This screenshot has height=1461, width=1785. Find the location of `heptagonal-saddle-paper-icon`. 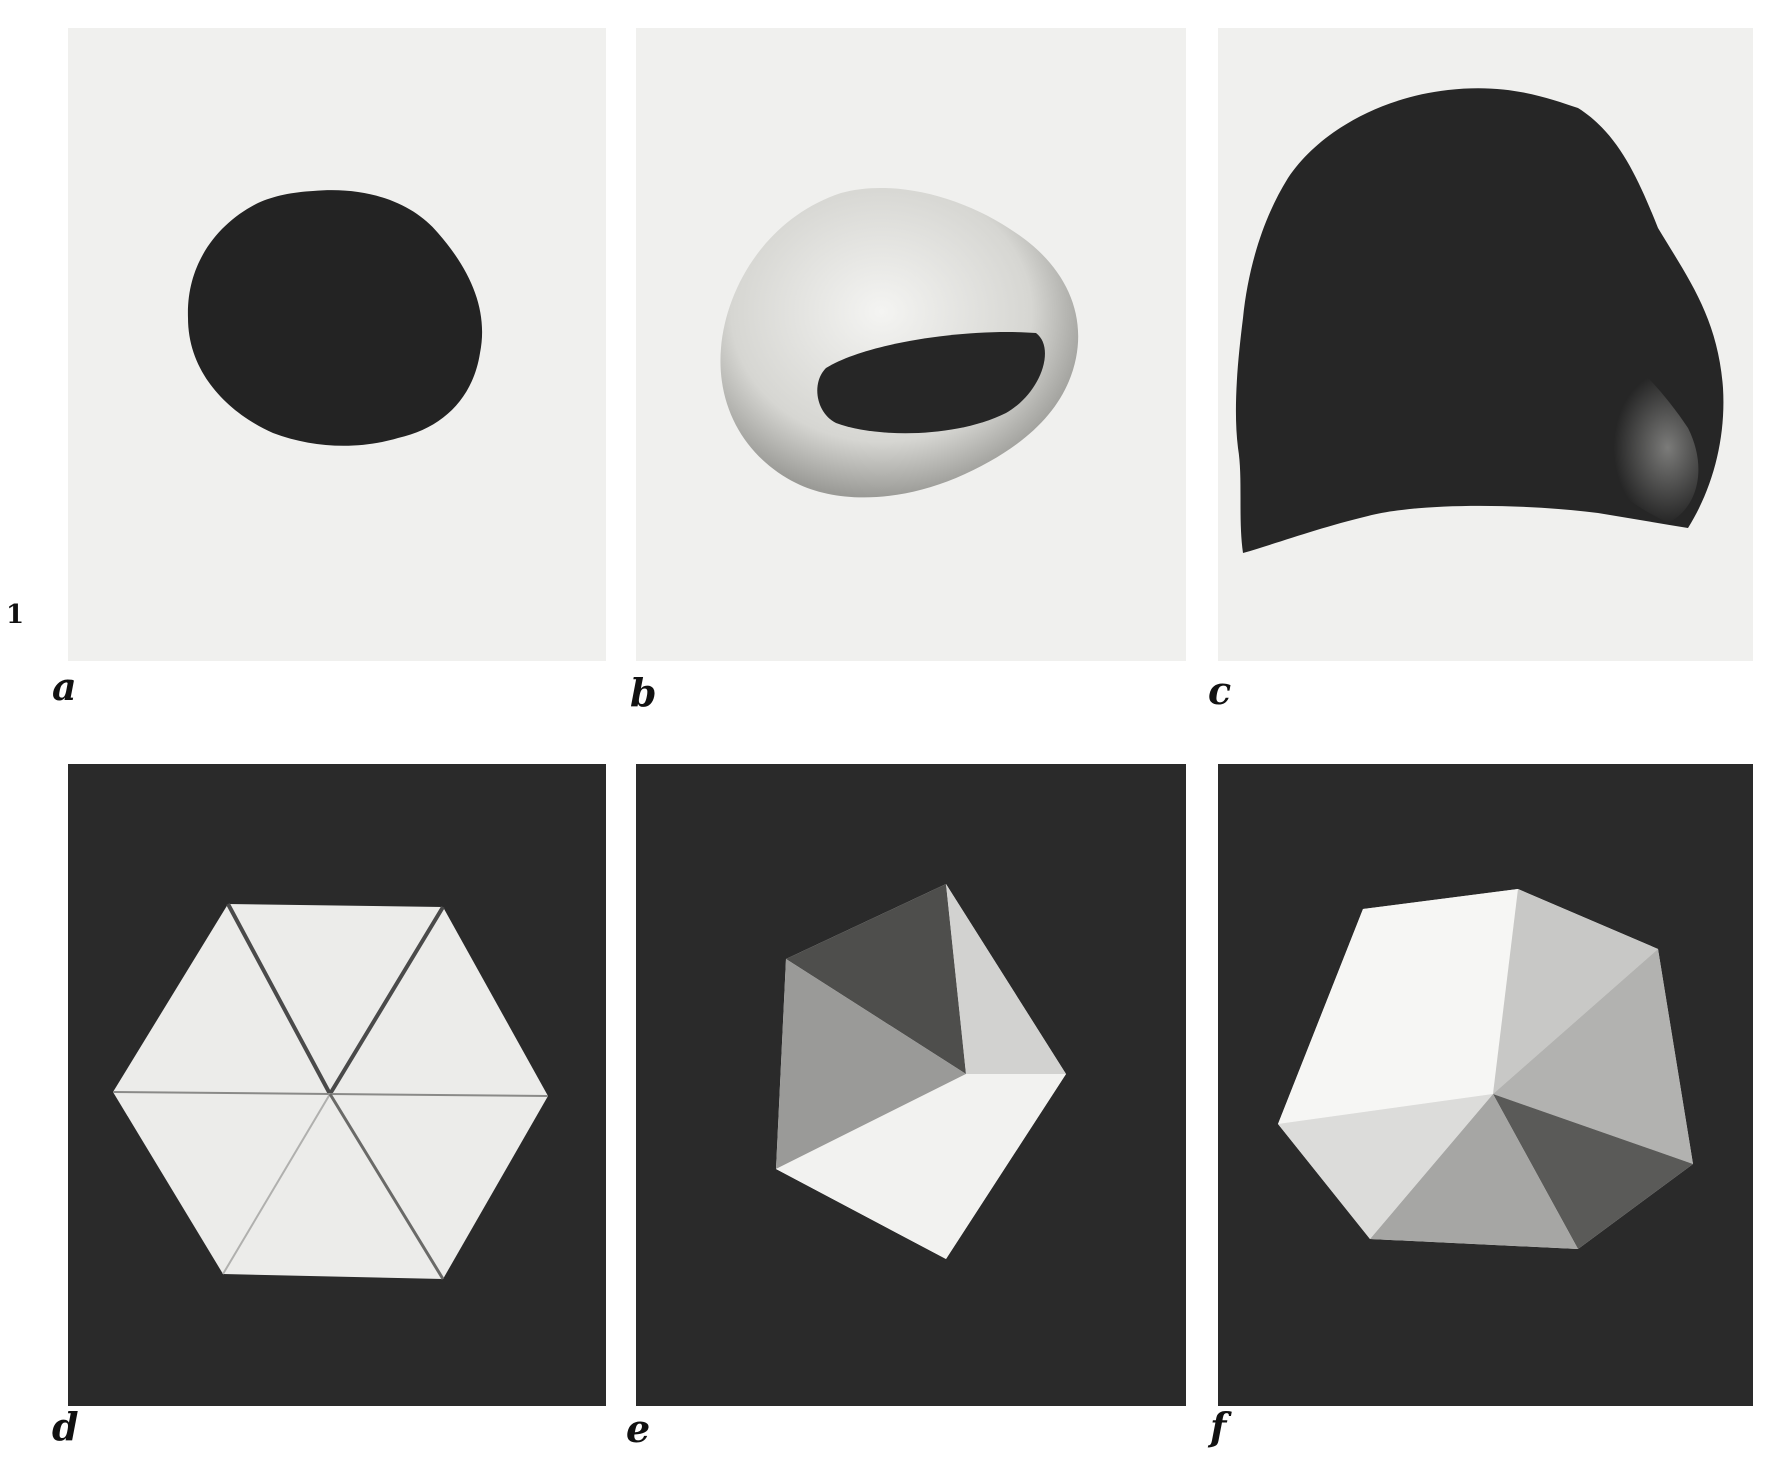

heptagonal-saddle-paper-icon is located at coordinates (1485, 1085).